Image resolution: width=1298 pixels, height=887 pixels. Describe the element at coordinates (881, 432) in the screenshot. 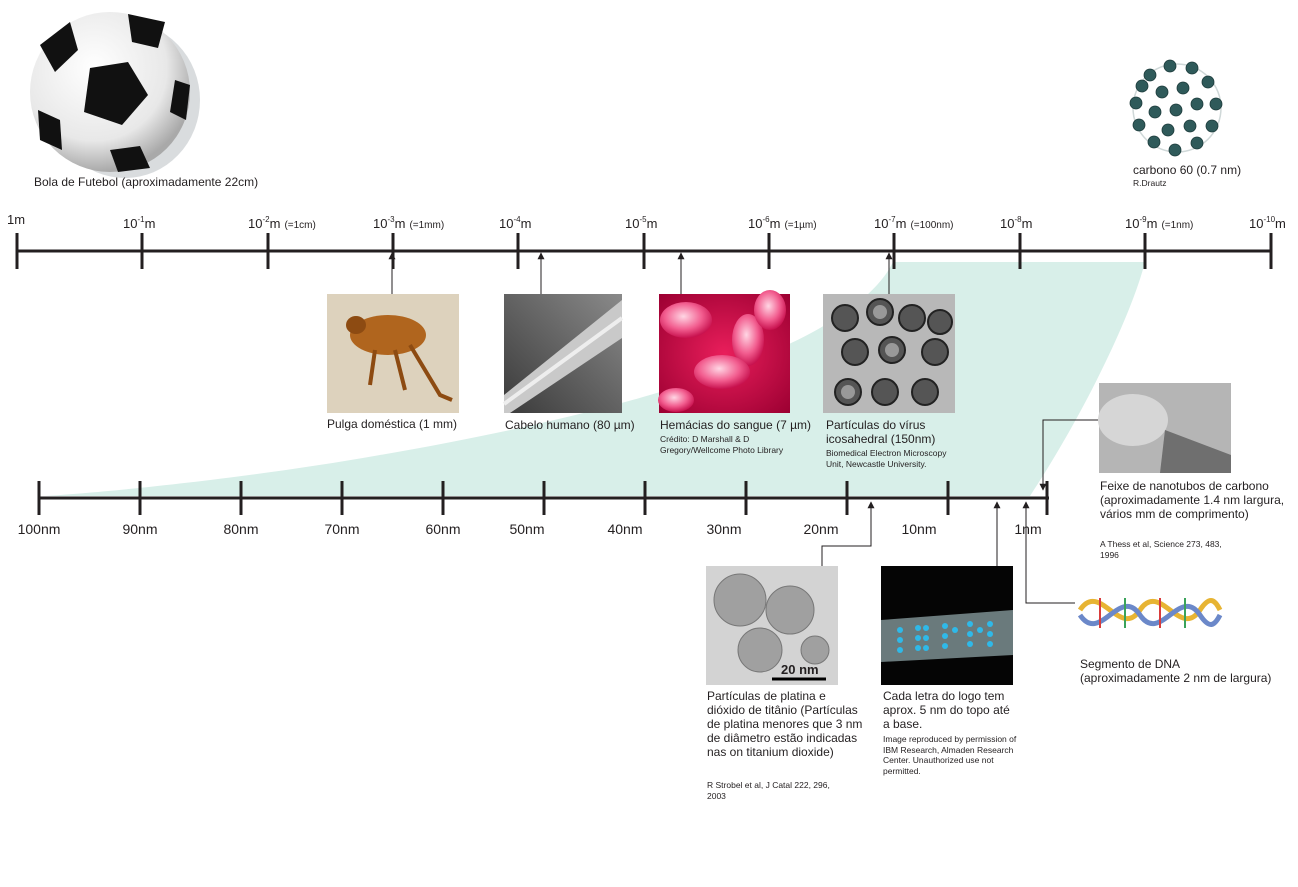

I see `virus-caption: Partículas do vírus icosahedral (150nm)` at that location.